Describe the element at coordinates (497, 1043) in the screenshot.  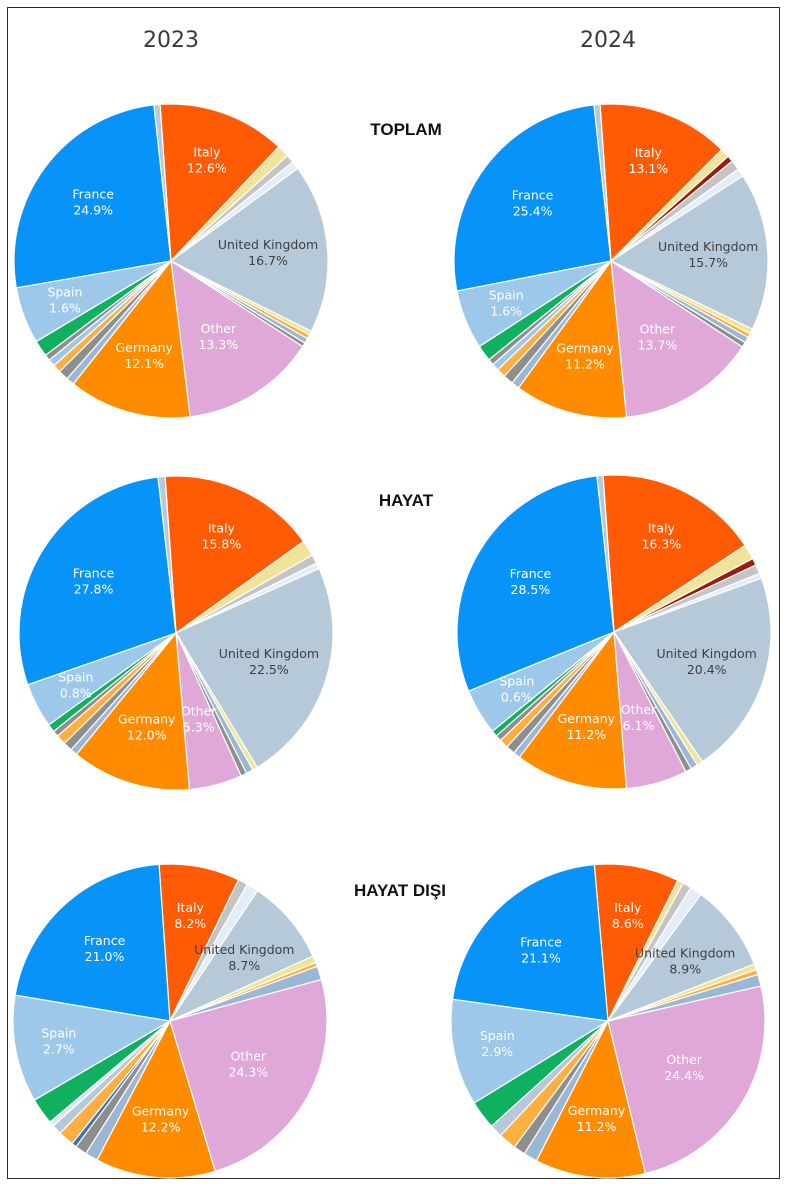
I see `data-label-spain: Spain 2.9%` at that location.